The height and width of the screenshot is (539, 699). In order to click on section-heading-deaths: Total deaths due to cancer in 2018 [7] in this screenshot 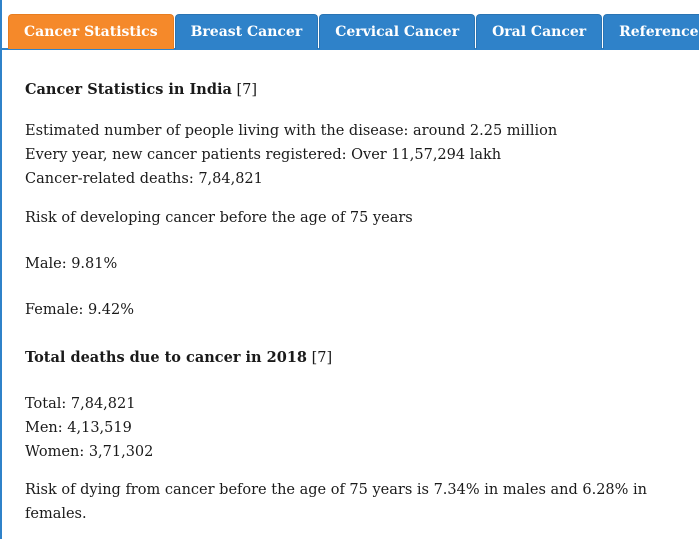, I will do `click(357, 358)`.